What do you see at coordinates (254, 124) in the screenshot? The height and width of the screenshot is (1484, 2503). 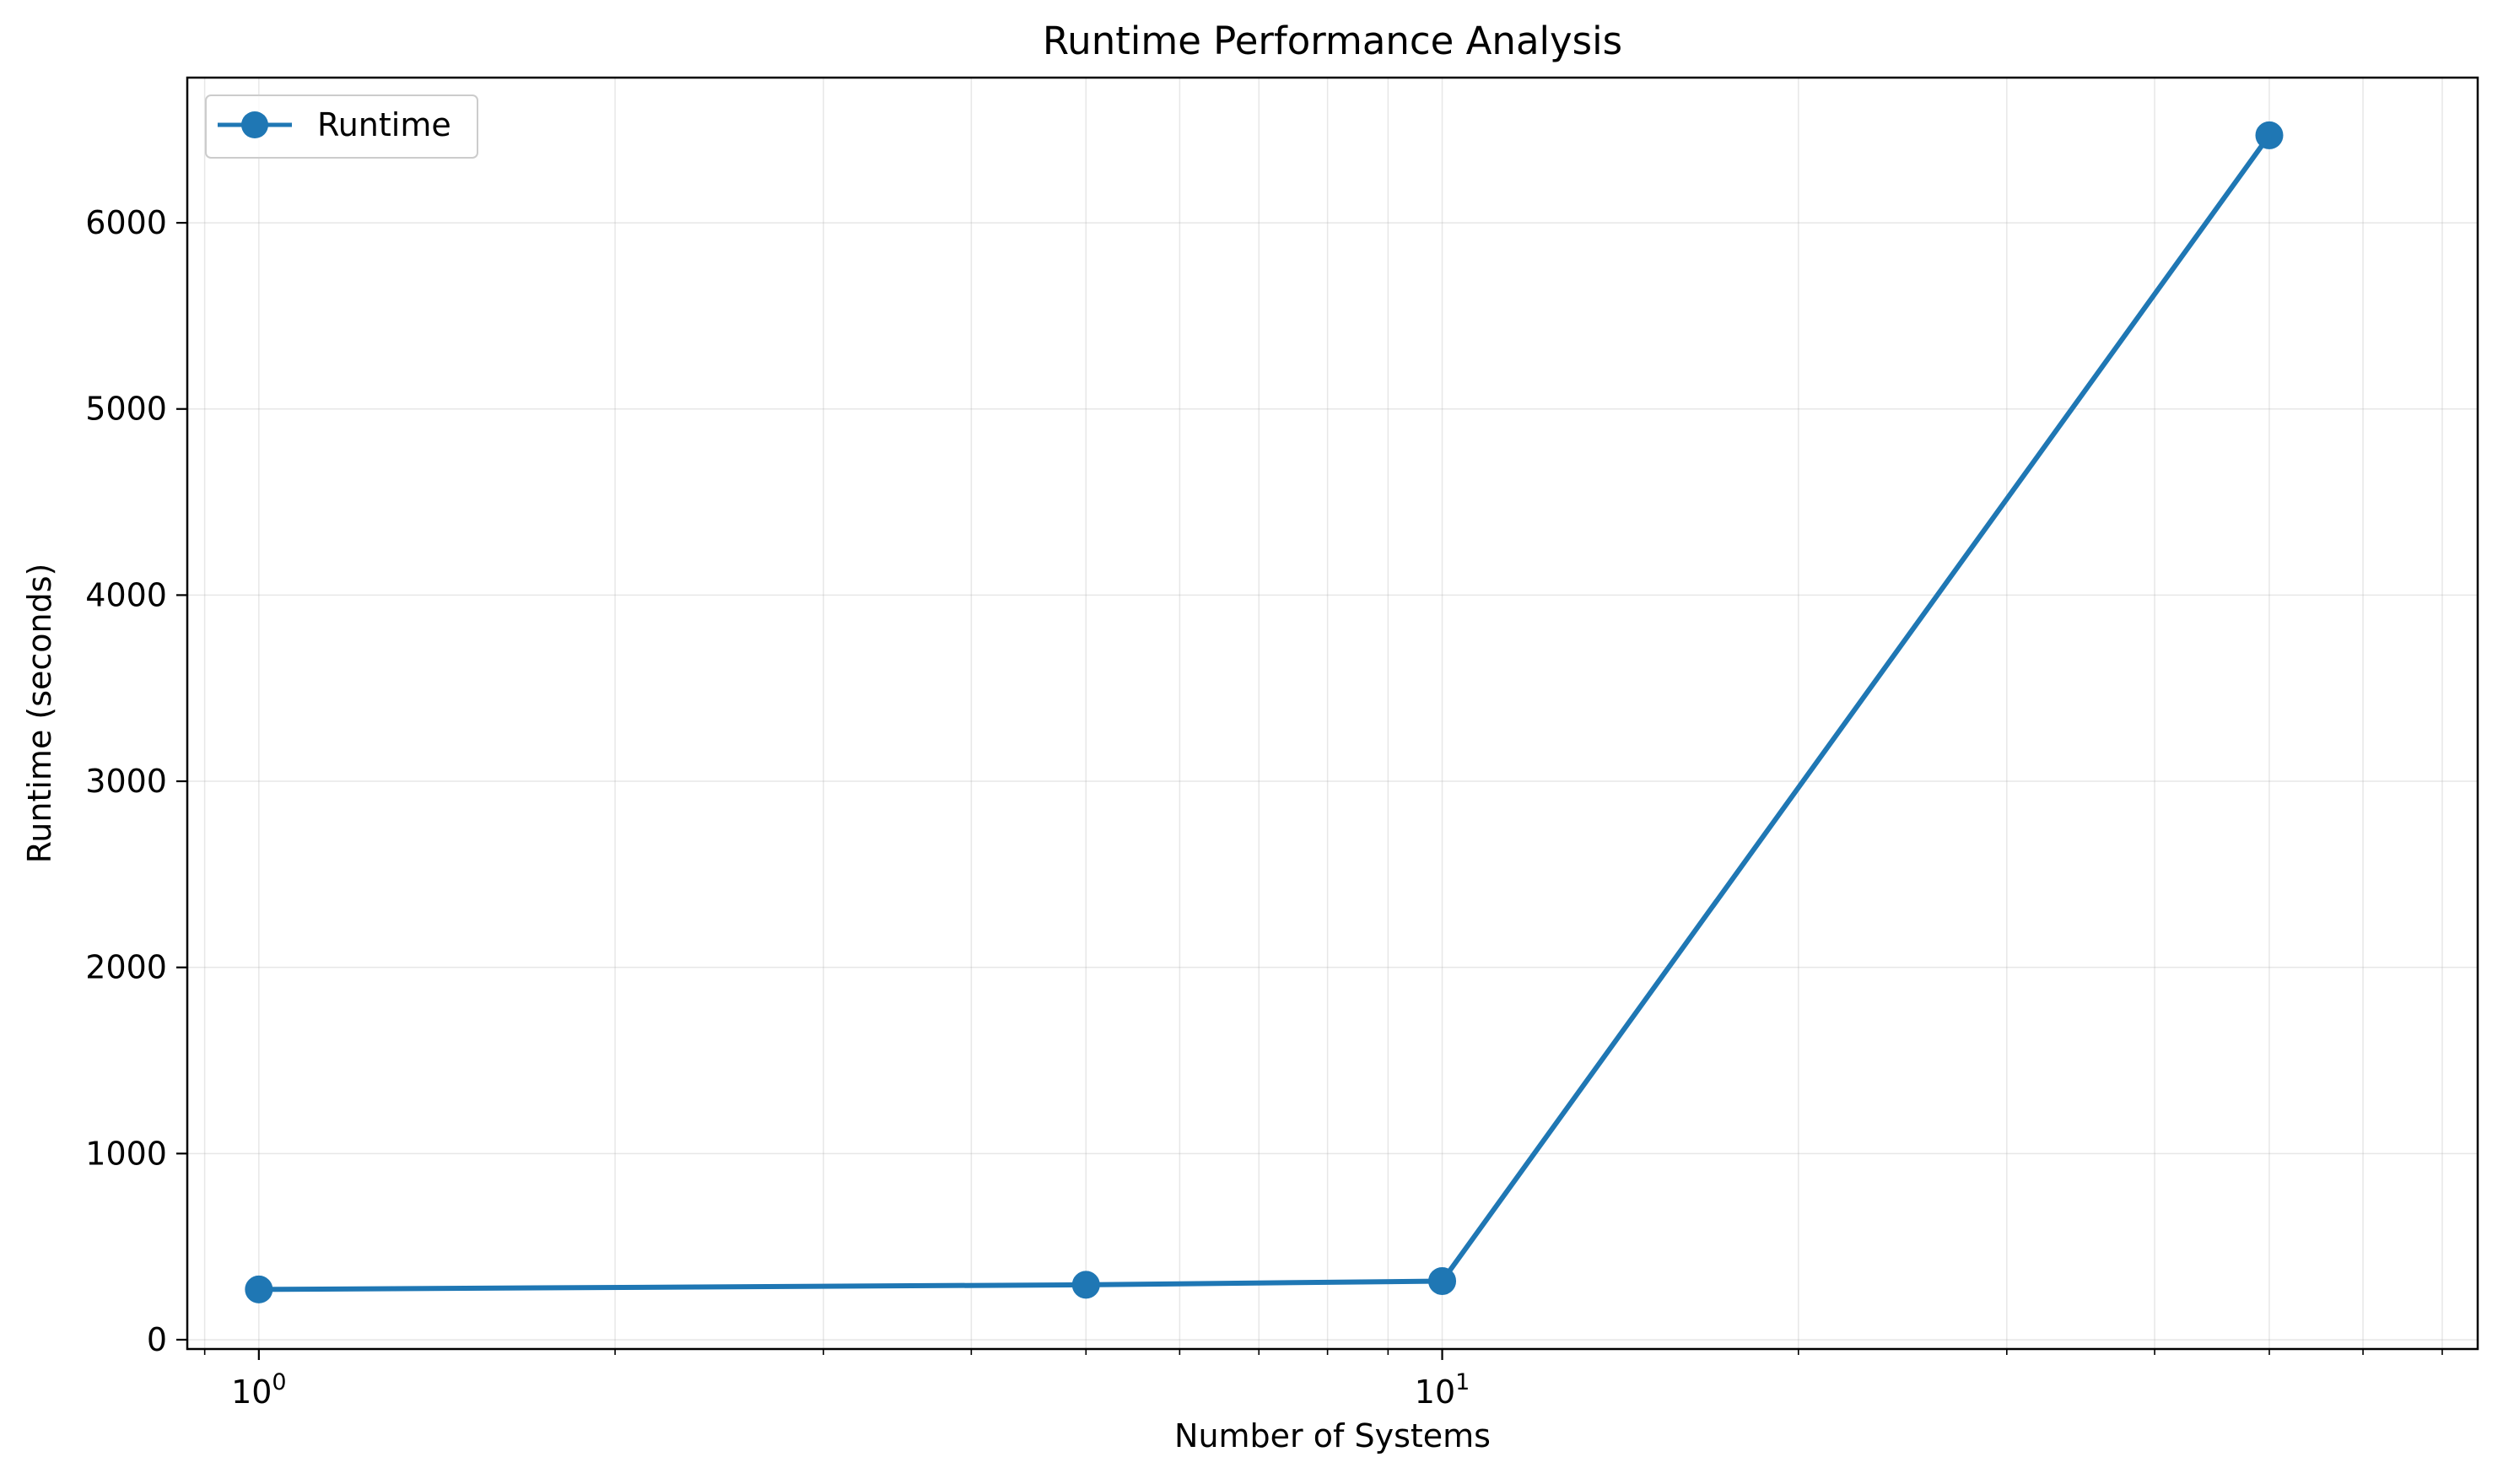 I see `legend-marker` at bounding box center [254, 124].